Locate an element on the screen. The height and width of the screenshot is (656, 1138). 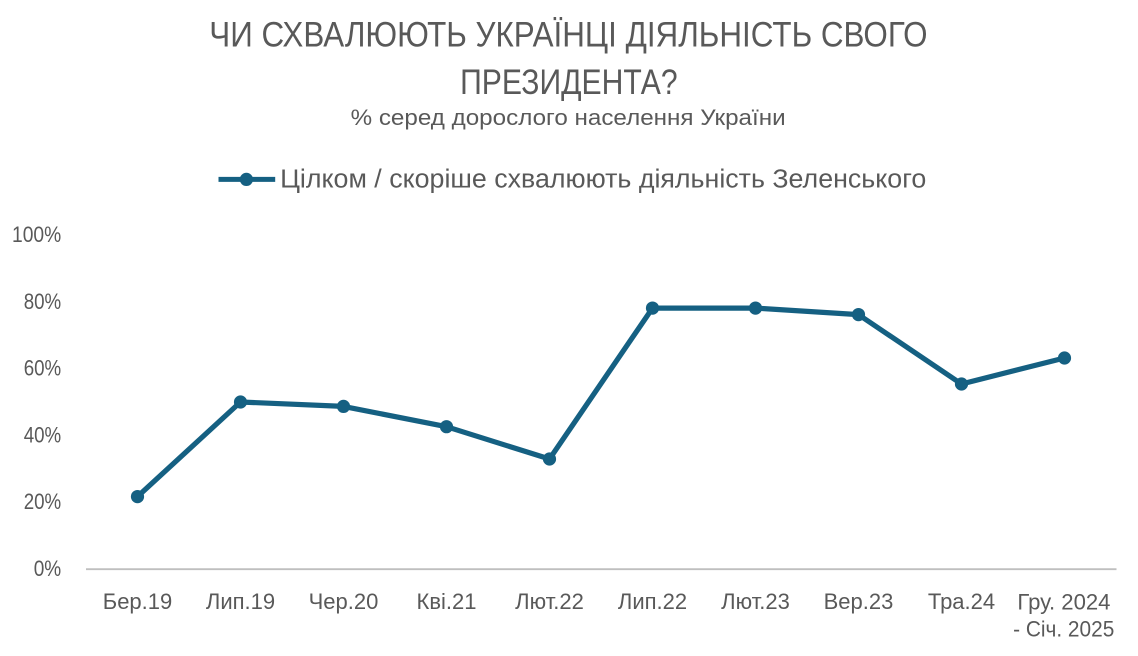
svg-text: Гру. 2024 is located at coordinates (1063, 601).